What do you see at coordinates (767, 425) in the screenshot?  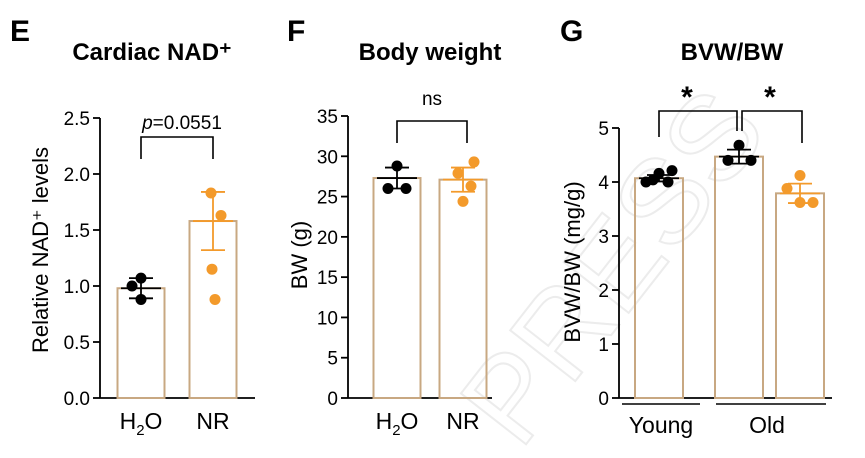 I see `x-group-label: Old` at bounding box center [767, 425].